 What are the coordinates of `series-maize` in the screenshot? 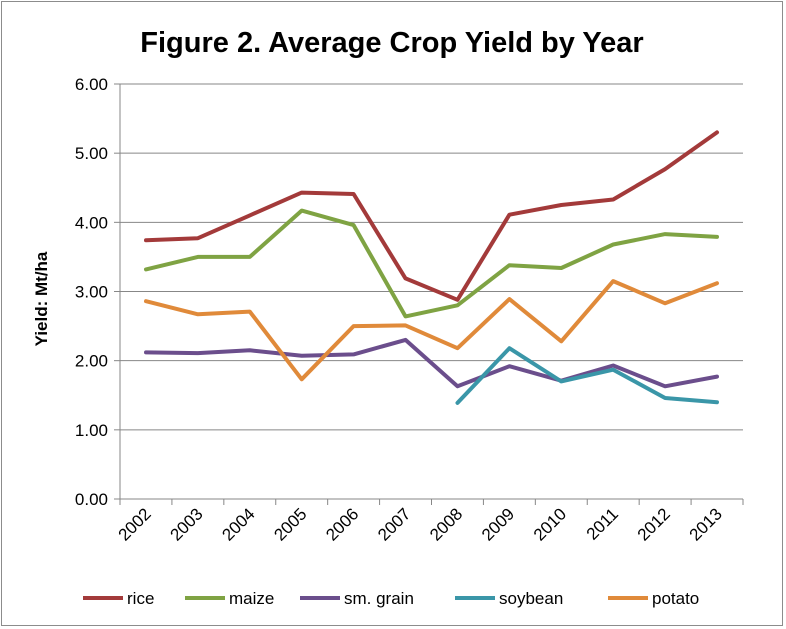 It's located at (431, 263).